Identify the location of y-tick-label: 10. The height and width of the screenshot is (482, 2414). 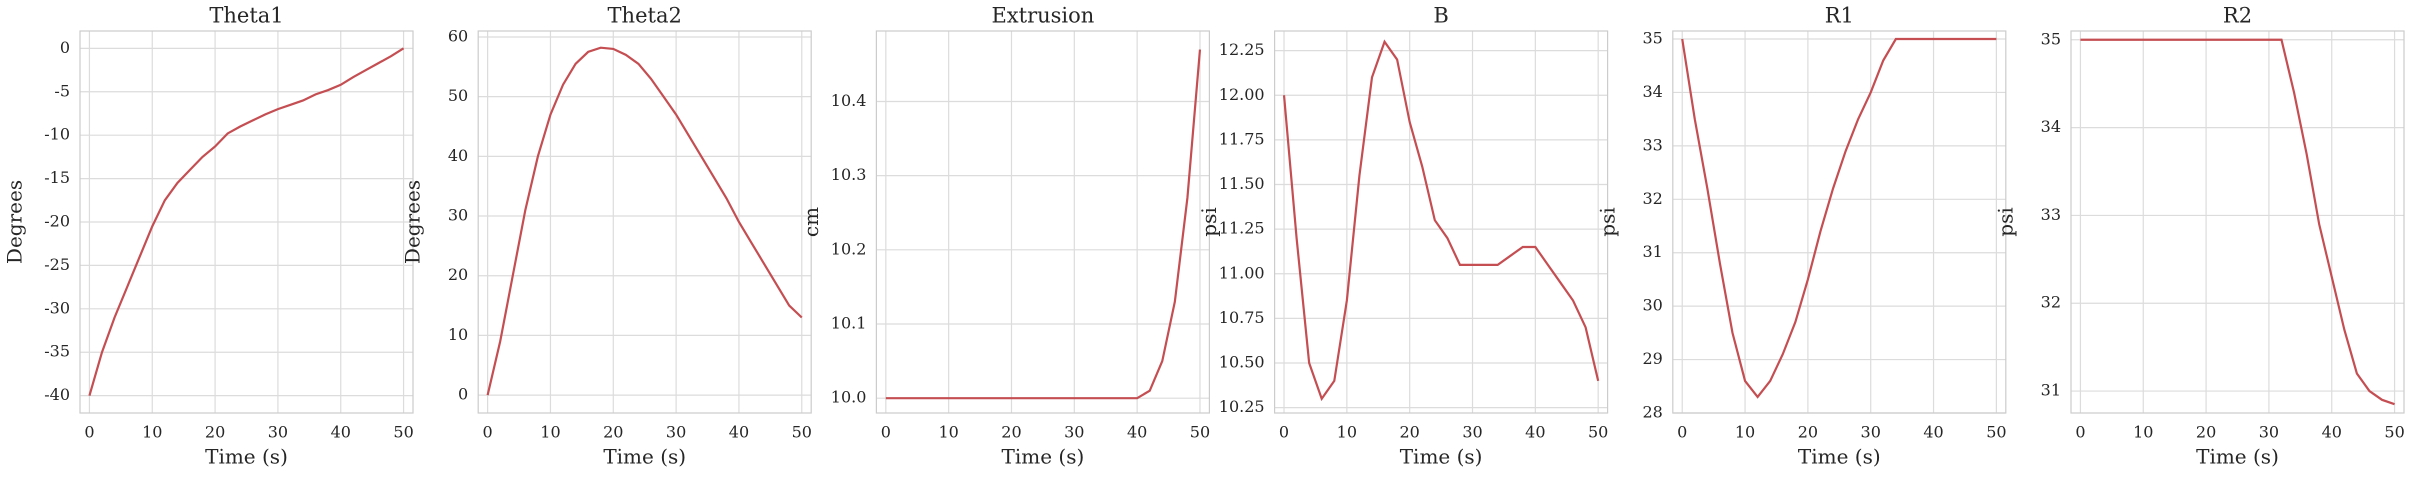
(458, 334).